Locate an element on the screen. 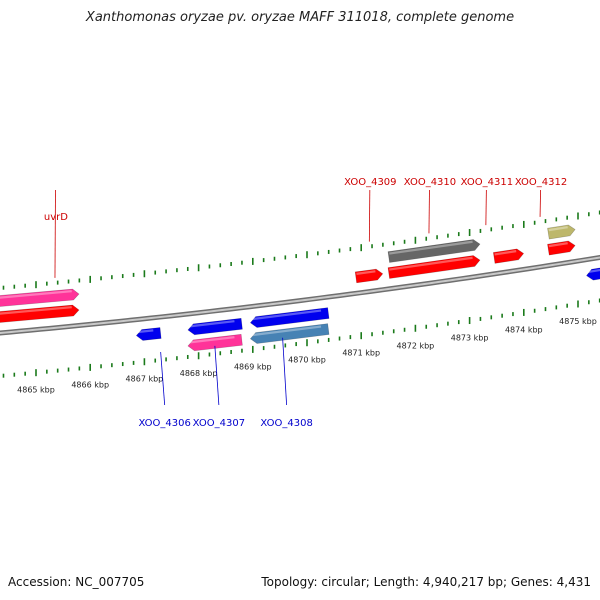  gene-label-forward: XOO_4312 is located at coordinates (541, 182).